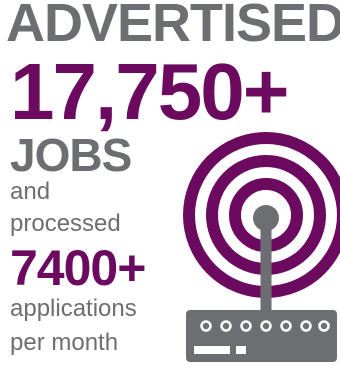 The image size is (340, 365). I want to click on connector-text: and, so click(30, 191).